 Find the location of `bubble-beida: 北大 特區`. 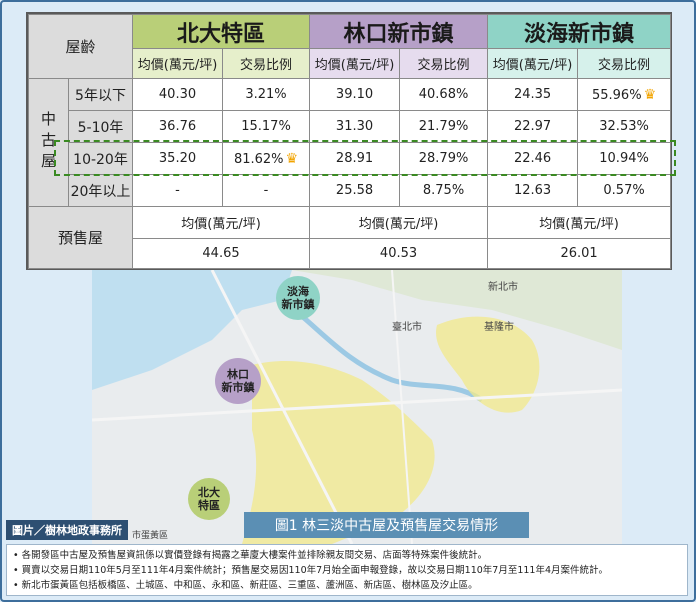

bubble-beida: 北大 特區 is located at coordinates (209, 499).